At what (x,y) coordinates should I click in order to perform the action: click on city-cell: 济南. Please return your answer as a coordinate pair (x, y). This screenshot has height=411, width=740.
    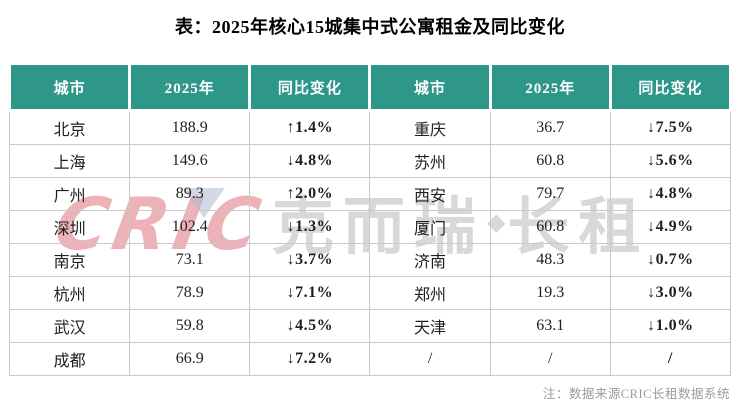
    Looking at the image, I should click on (430, 260).